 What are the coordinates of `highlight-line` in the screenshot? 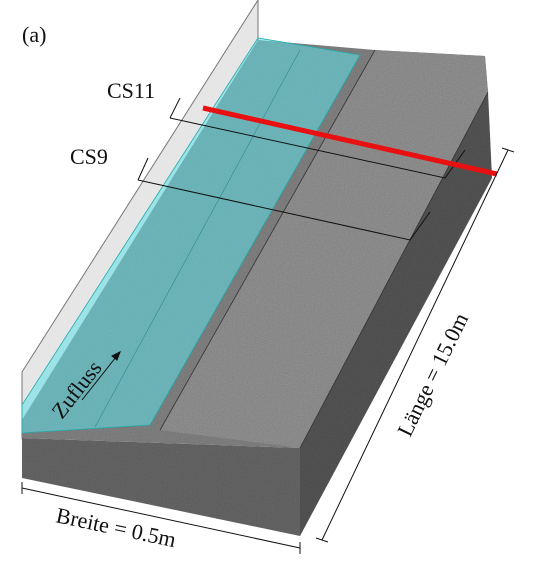 It's located at (350, 141).